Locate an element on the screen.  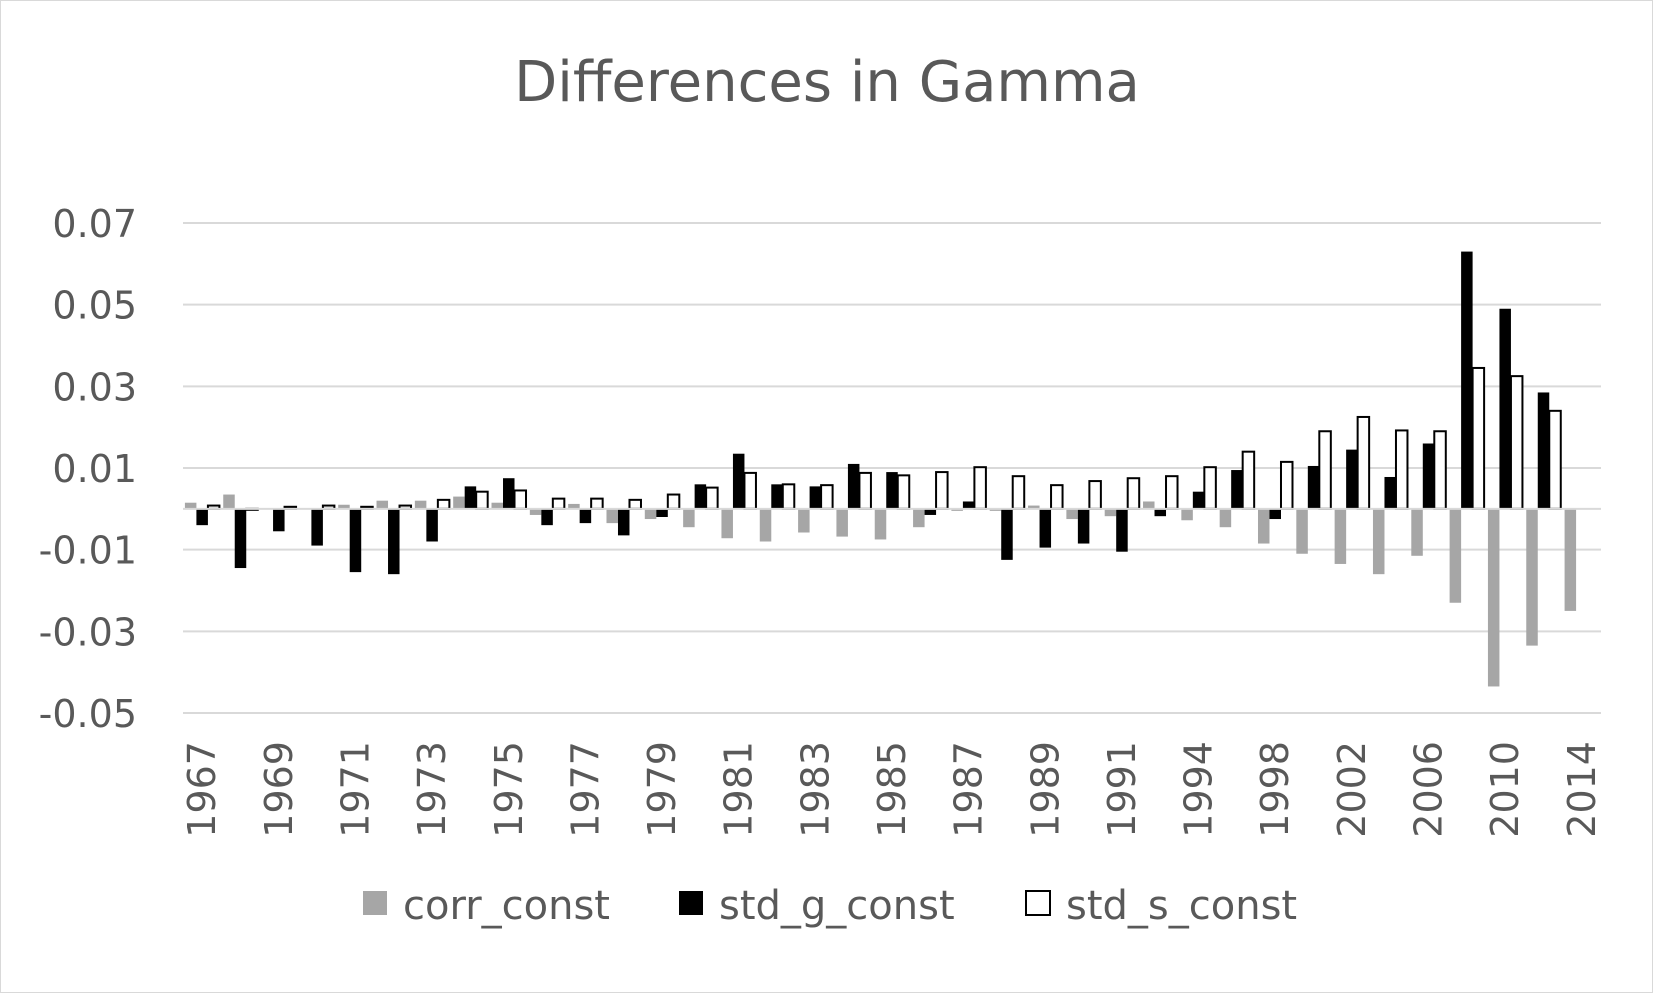
legend-swatch-std_g_const is located at coordinates (691, 903).